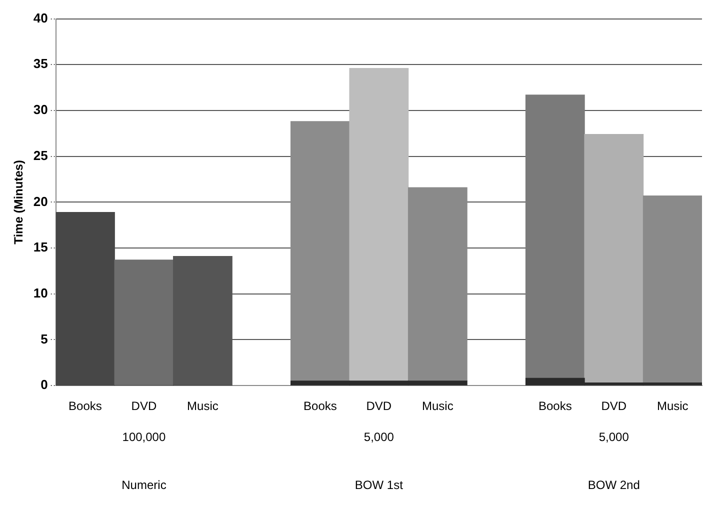 The width and height of the screenshot is (709, 530). I want to click on text: Numeric, so click(144, 485).